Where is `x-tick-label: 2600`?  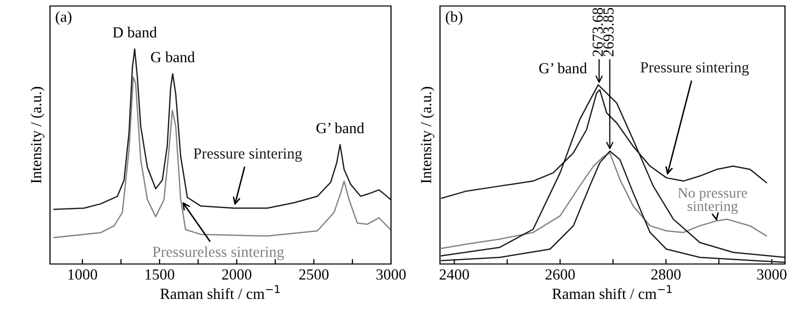
x-tick-label: 2600 is located at coordinates (560, 274).